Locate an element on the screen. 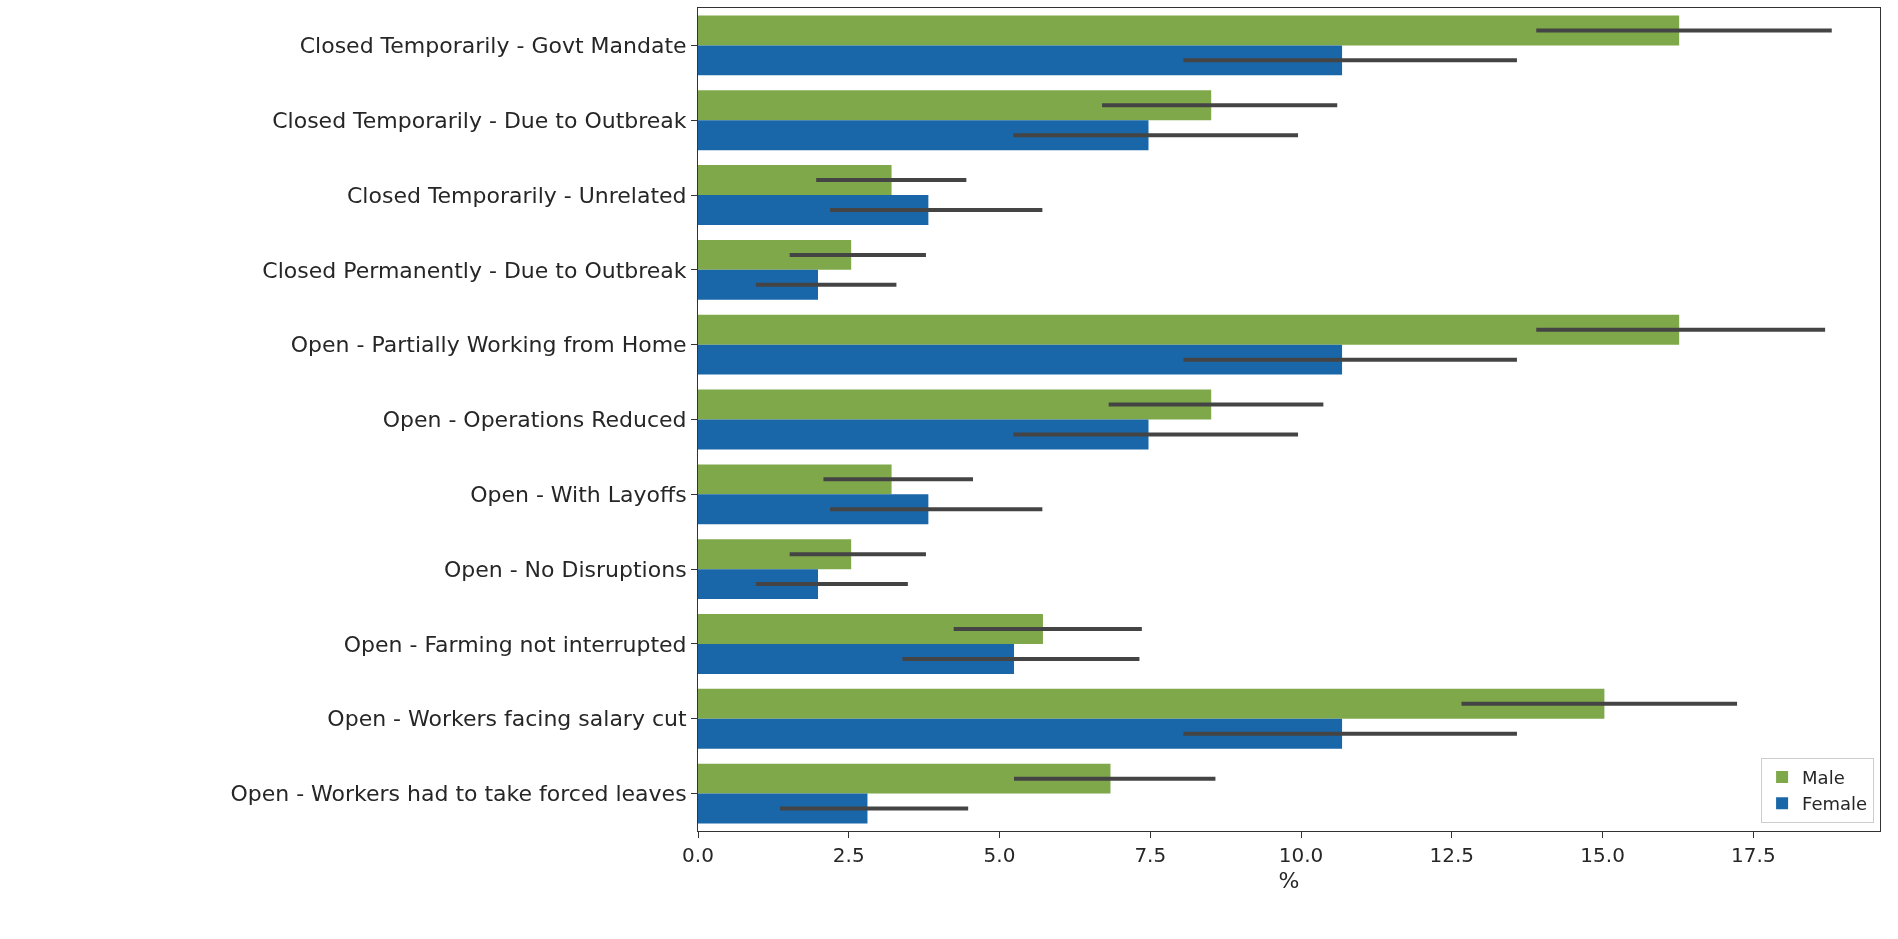  y-tick-label: Closed Temporarily - Due to Outbreak is located at coordinates (479, 120).